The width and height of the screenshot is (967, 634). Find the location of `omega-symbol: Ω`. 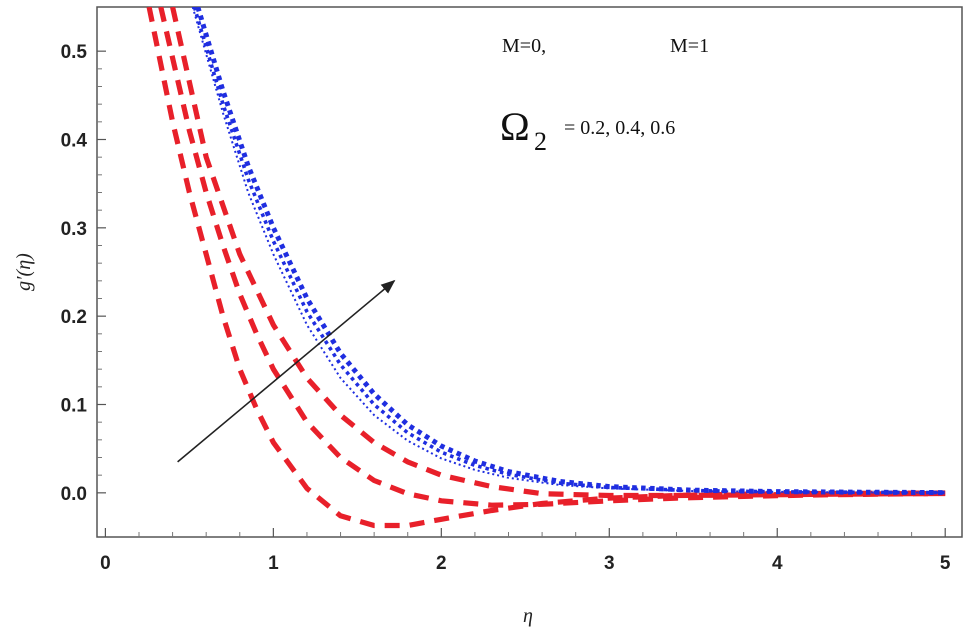

omega-symbol: Ω is located at coordinates (515, 126).